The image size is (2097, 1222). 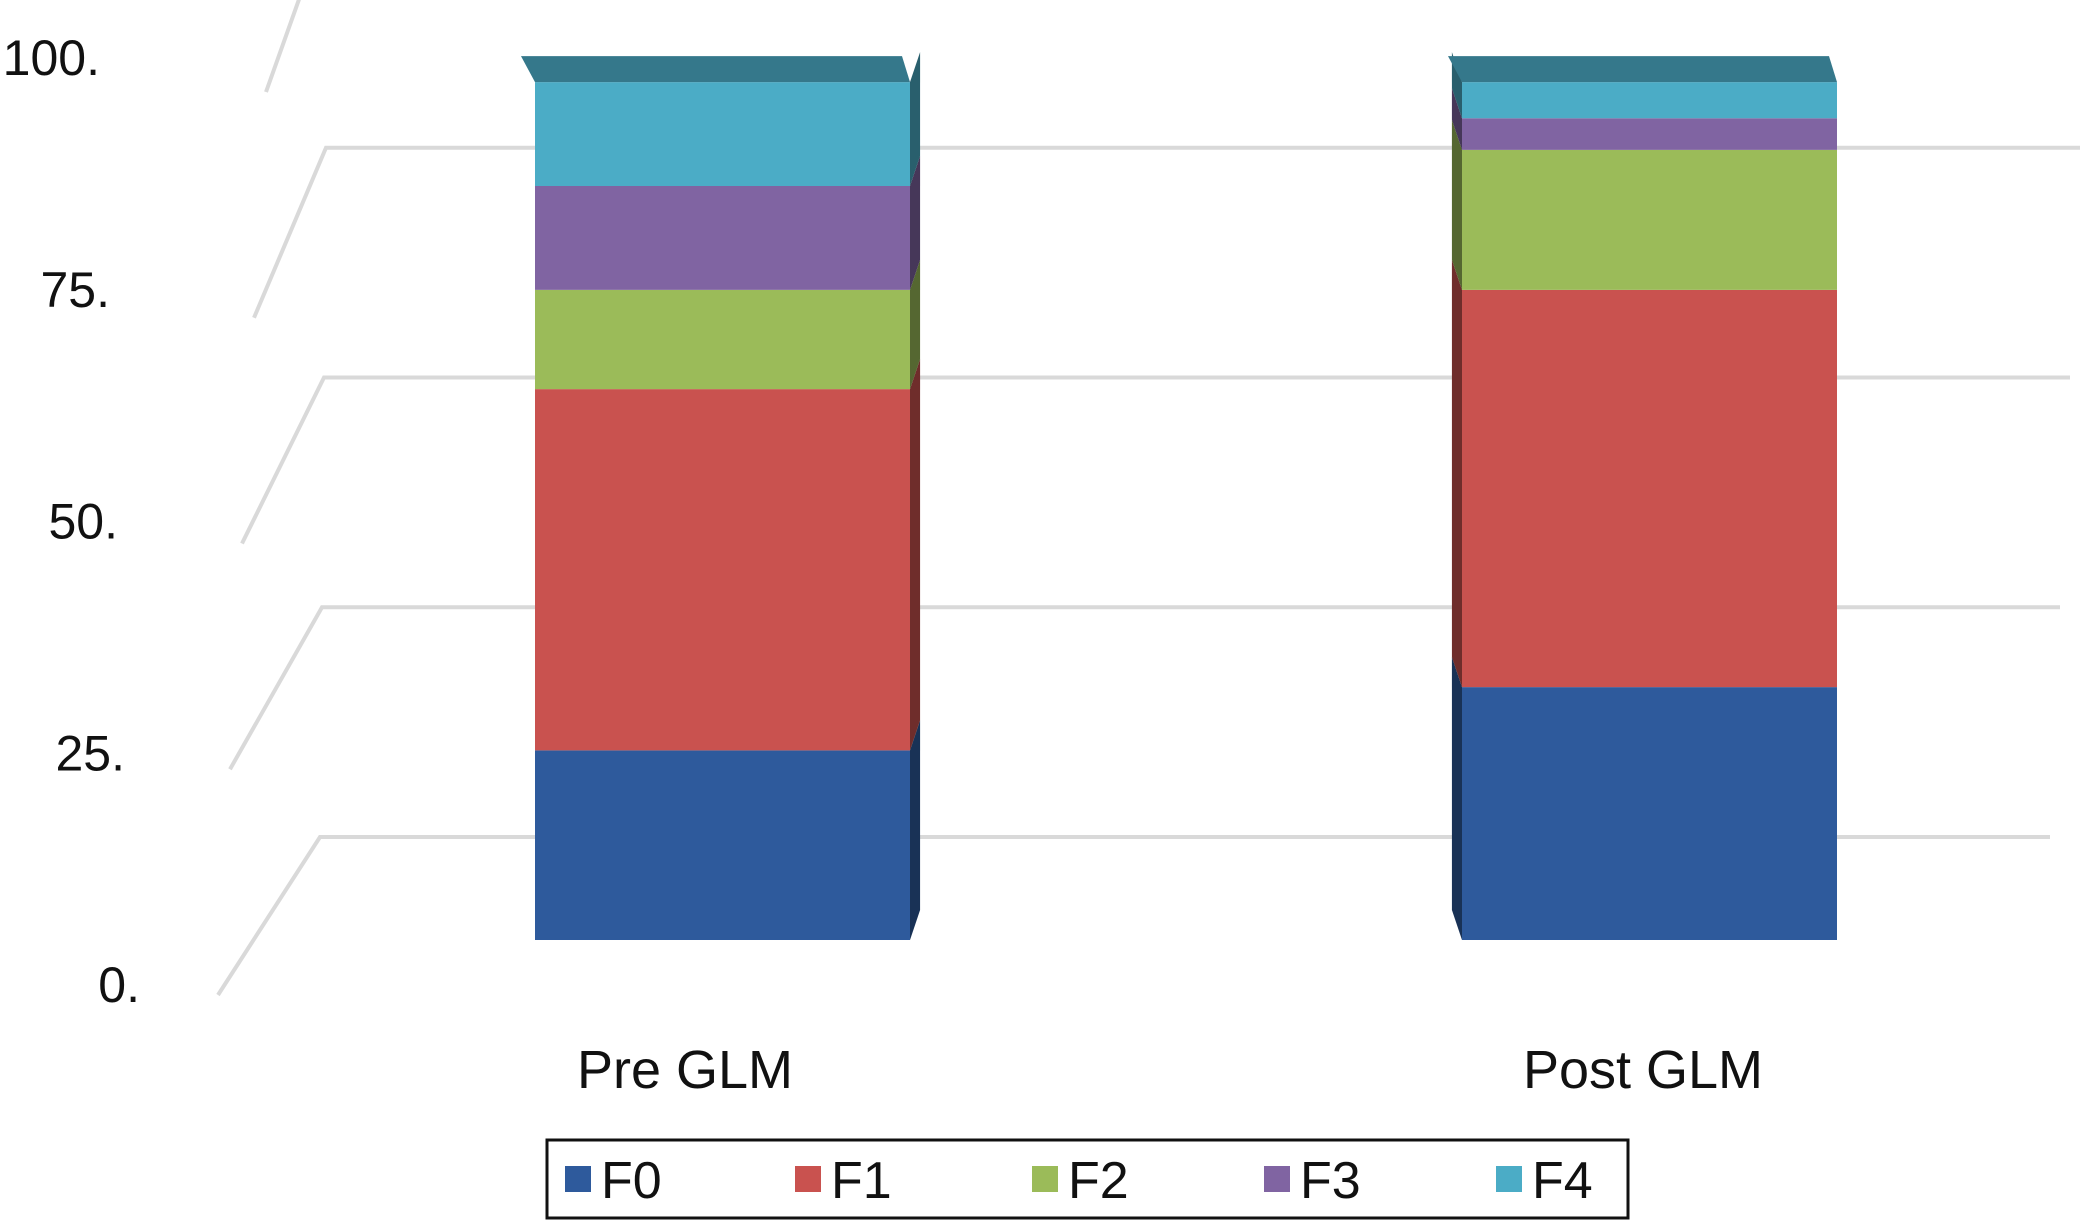 I want to click on legend-box, so click(x=1087, y=1179).